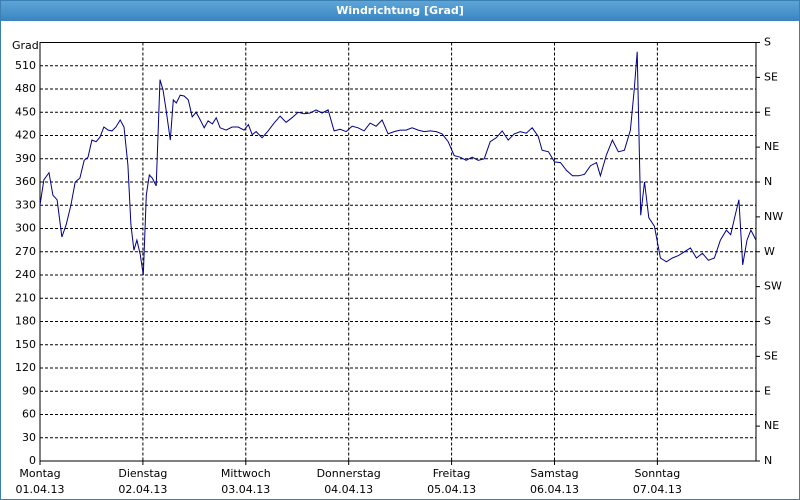 This screenshot has width=800, height=500. I want to click on x-tick-sublabel: 05.04.13, so click(451, 489).